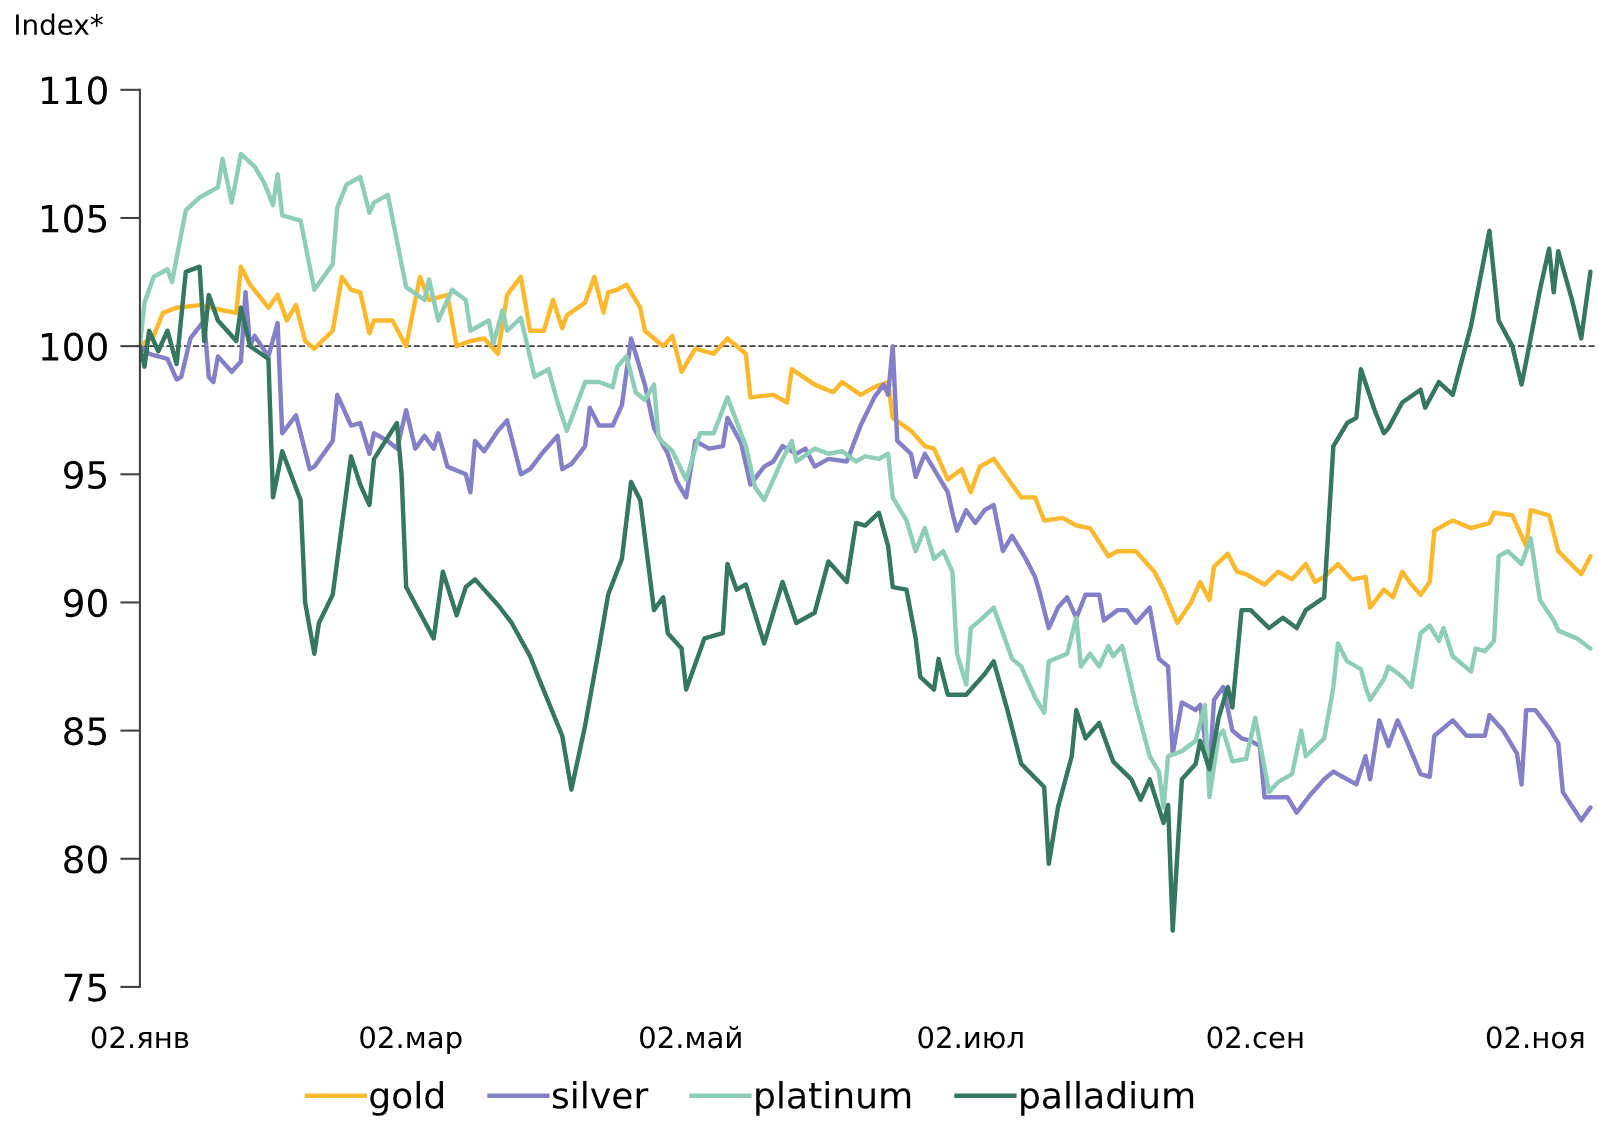  What do you see at coordinates (140, 1037) in the screenshot?
I see `x-tick-label: 02.янв` at bounding box center [140, 1037].